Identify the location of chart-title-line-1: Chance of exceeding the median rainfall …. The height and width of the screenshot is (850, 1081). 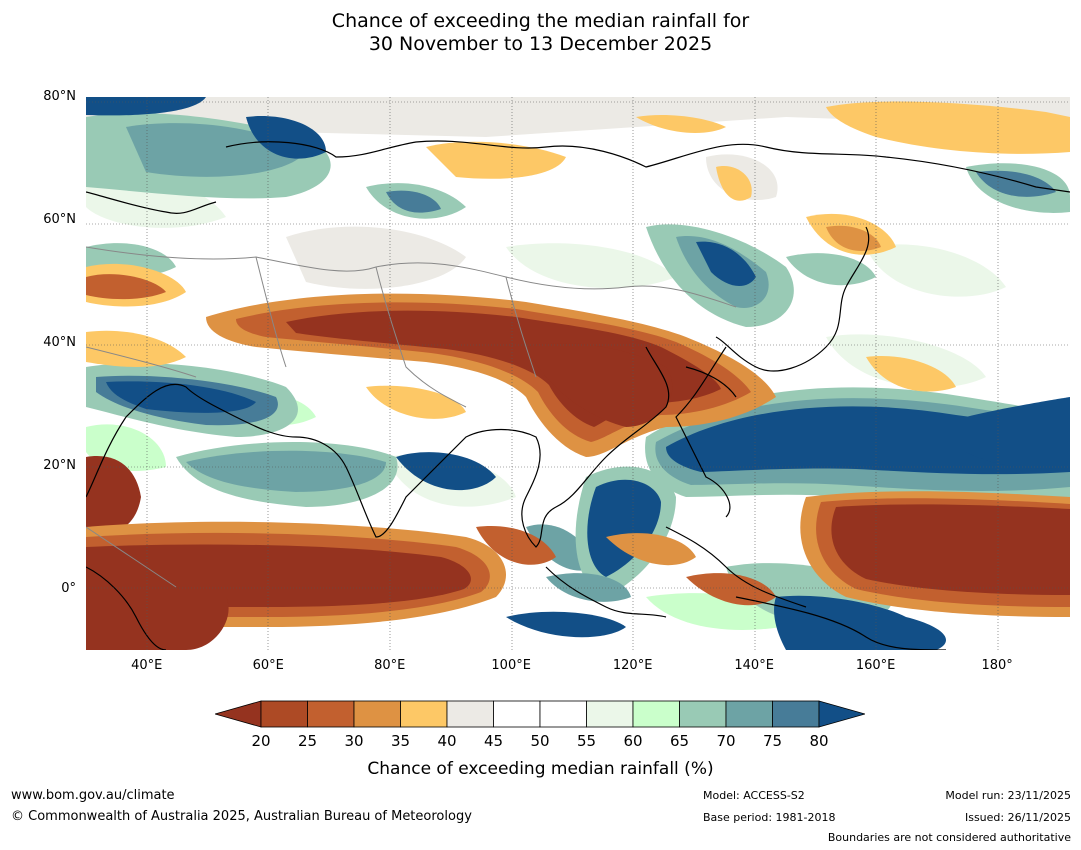
(540, 21).